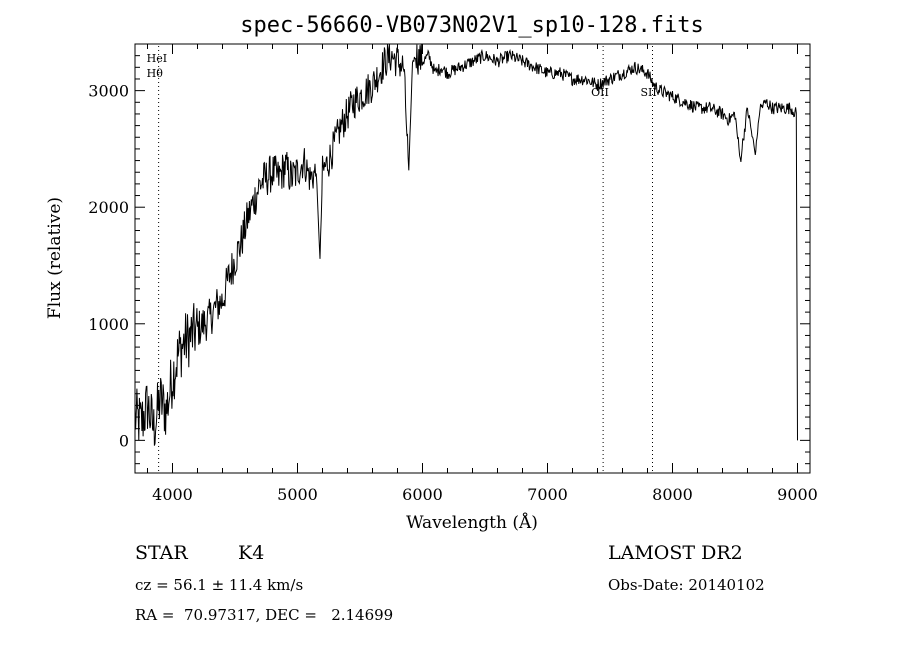 Image resolution: width=900 pixels, height=650 pixels. I want to click on chart-title: spec-56660-VB073N02V1_sp10-128.fits, so click(472, 25).